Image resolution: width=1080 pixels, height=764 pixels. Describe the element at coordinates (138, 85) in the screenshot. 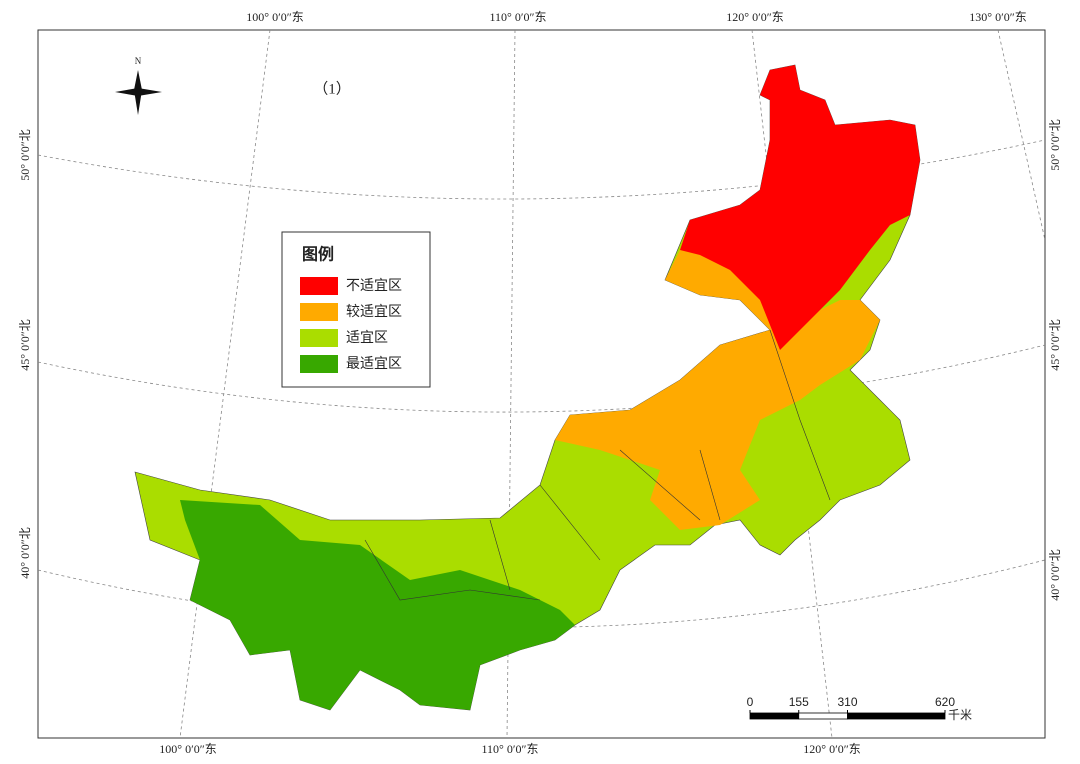

I see `north-arrow: N` at that location.